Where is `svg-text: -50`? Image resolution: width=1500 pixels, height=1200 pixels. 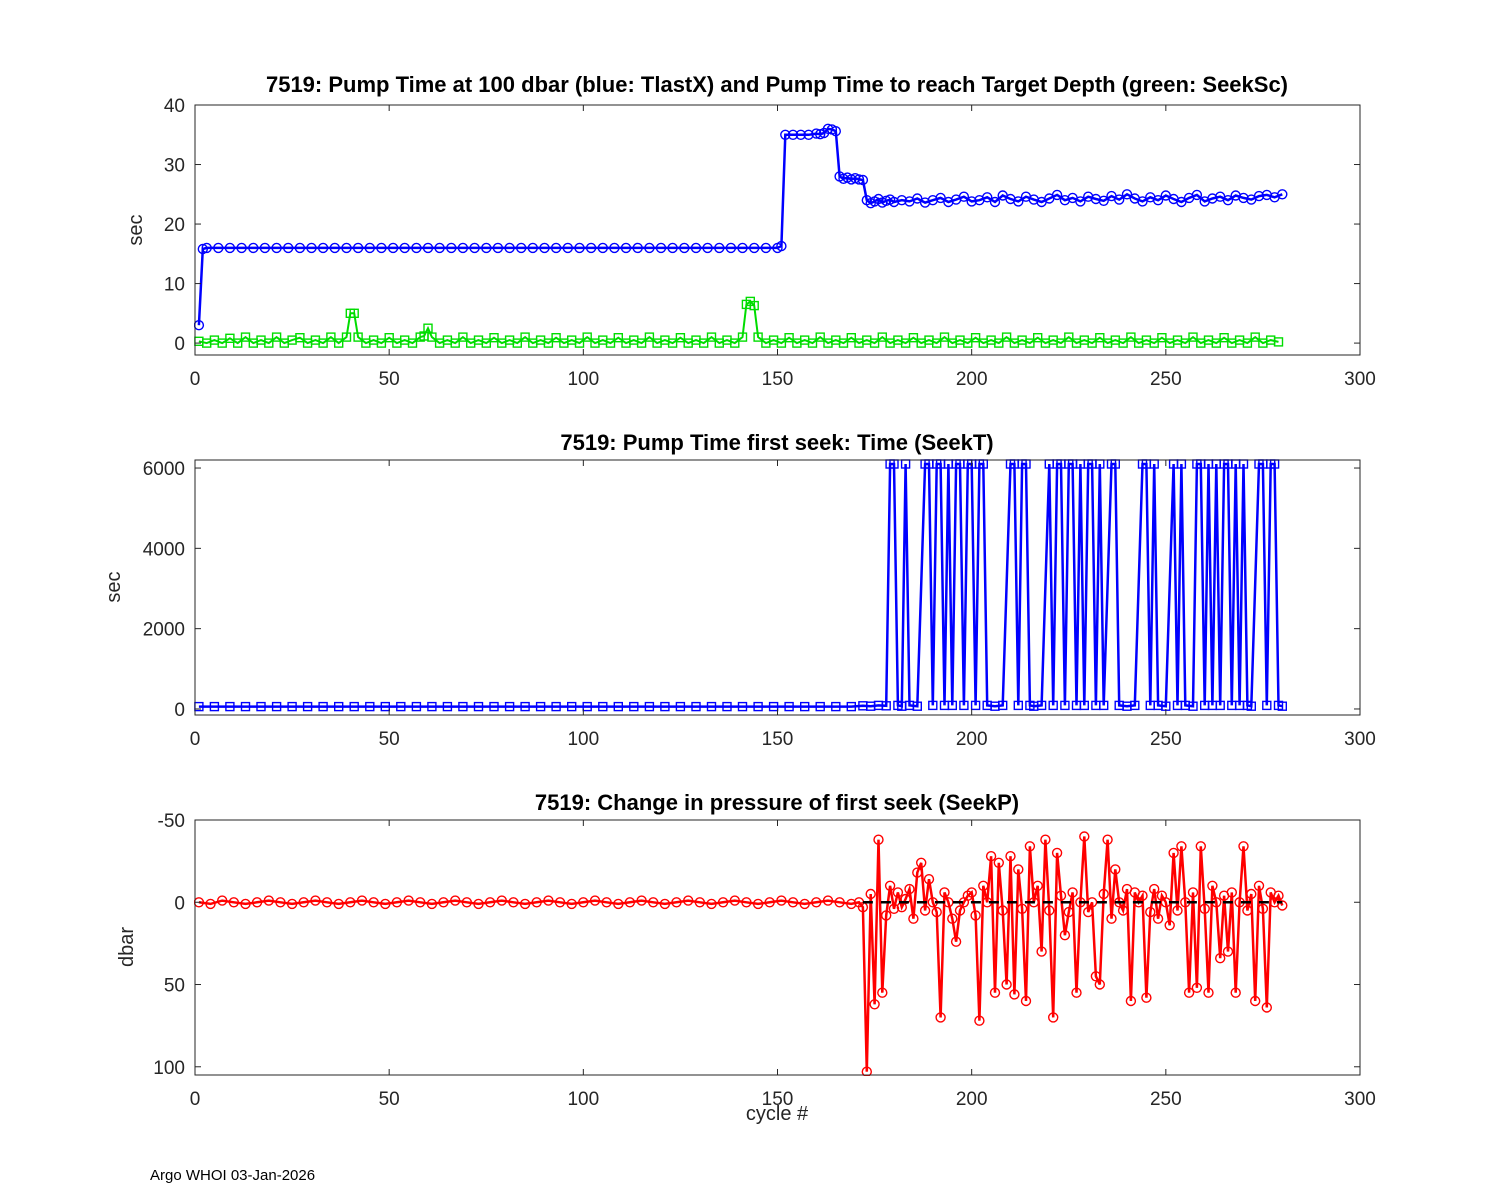 svg-text: -50 is located at coordinates (171, 821).